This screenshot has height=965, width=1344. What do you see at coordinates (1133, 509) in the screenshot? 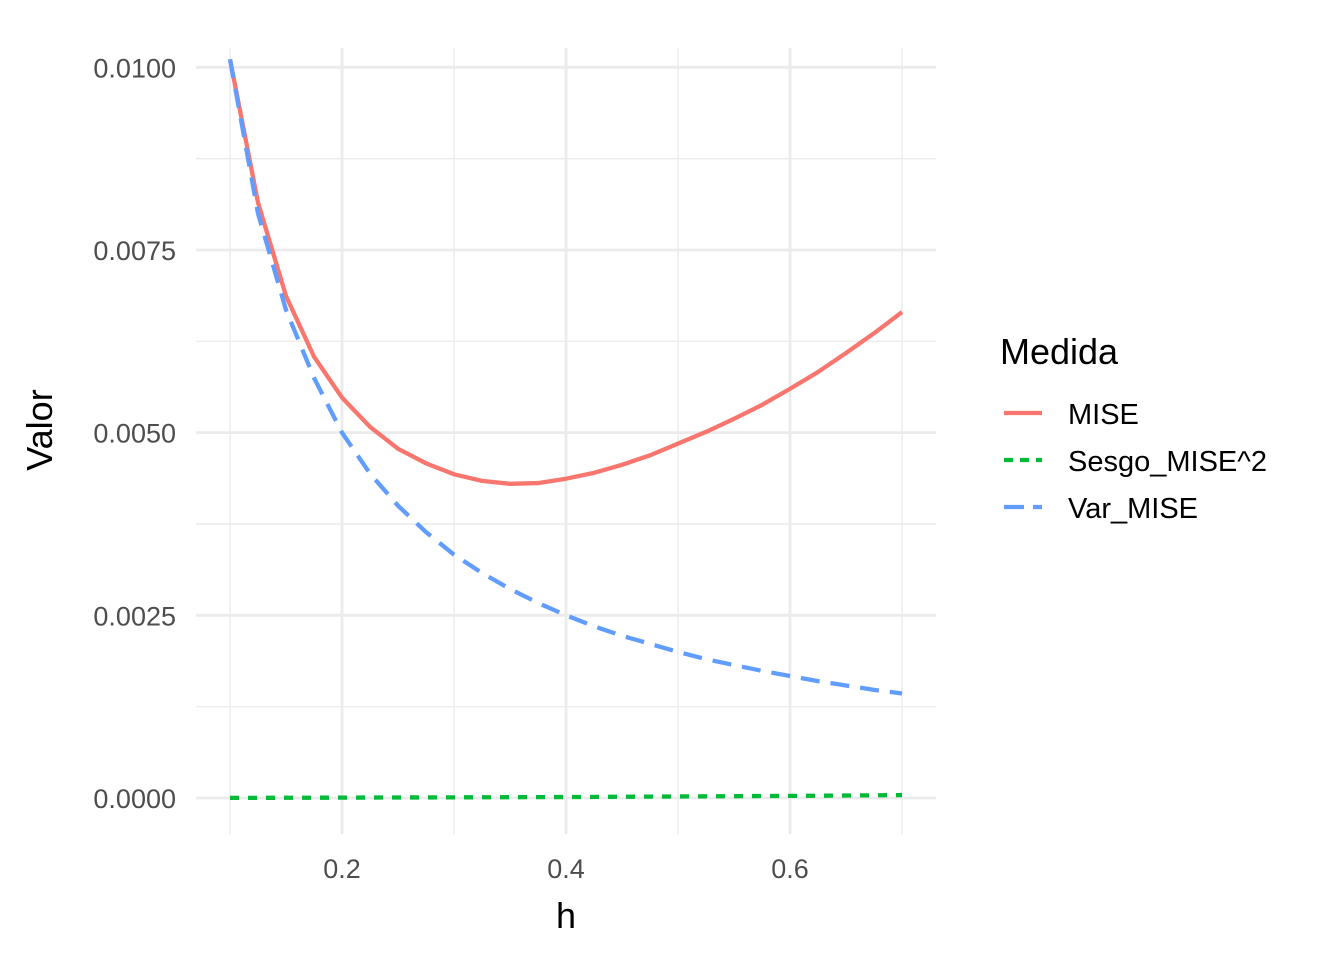
I see `legend-label: Var_MISE` at bounding box center [1133, 509].